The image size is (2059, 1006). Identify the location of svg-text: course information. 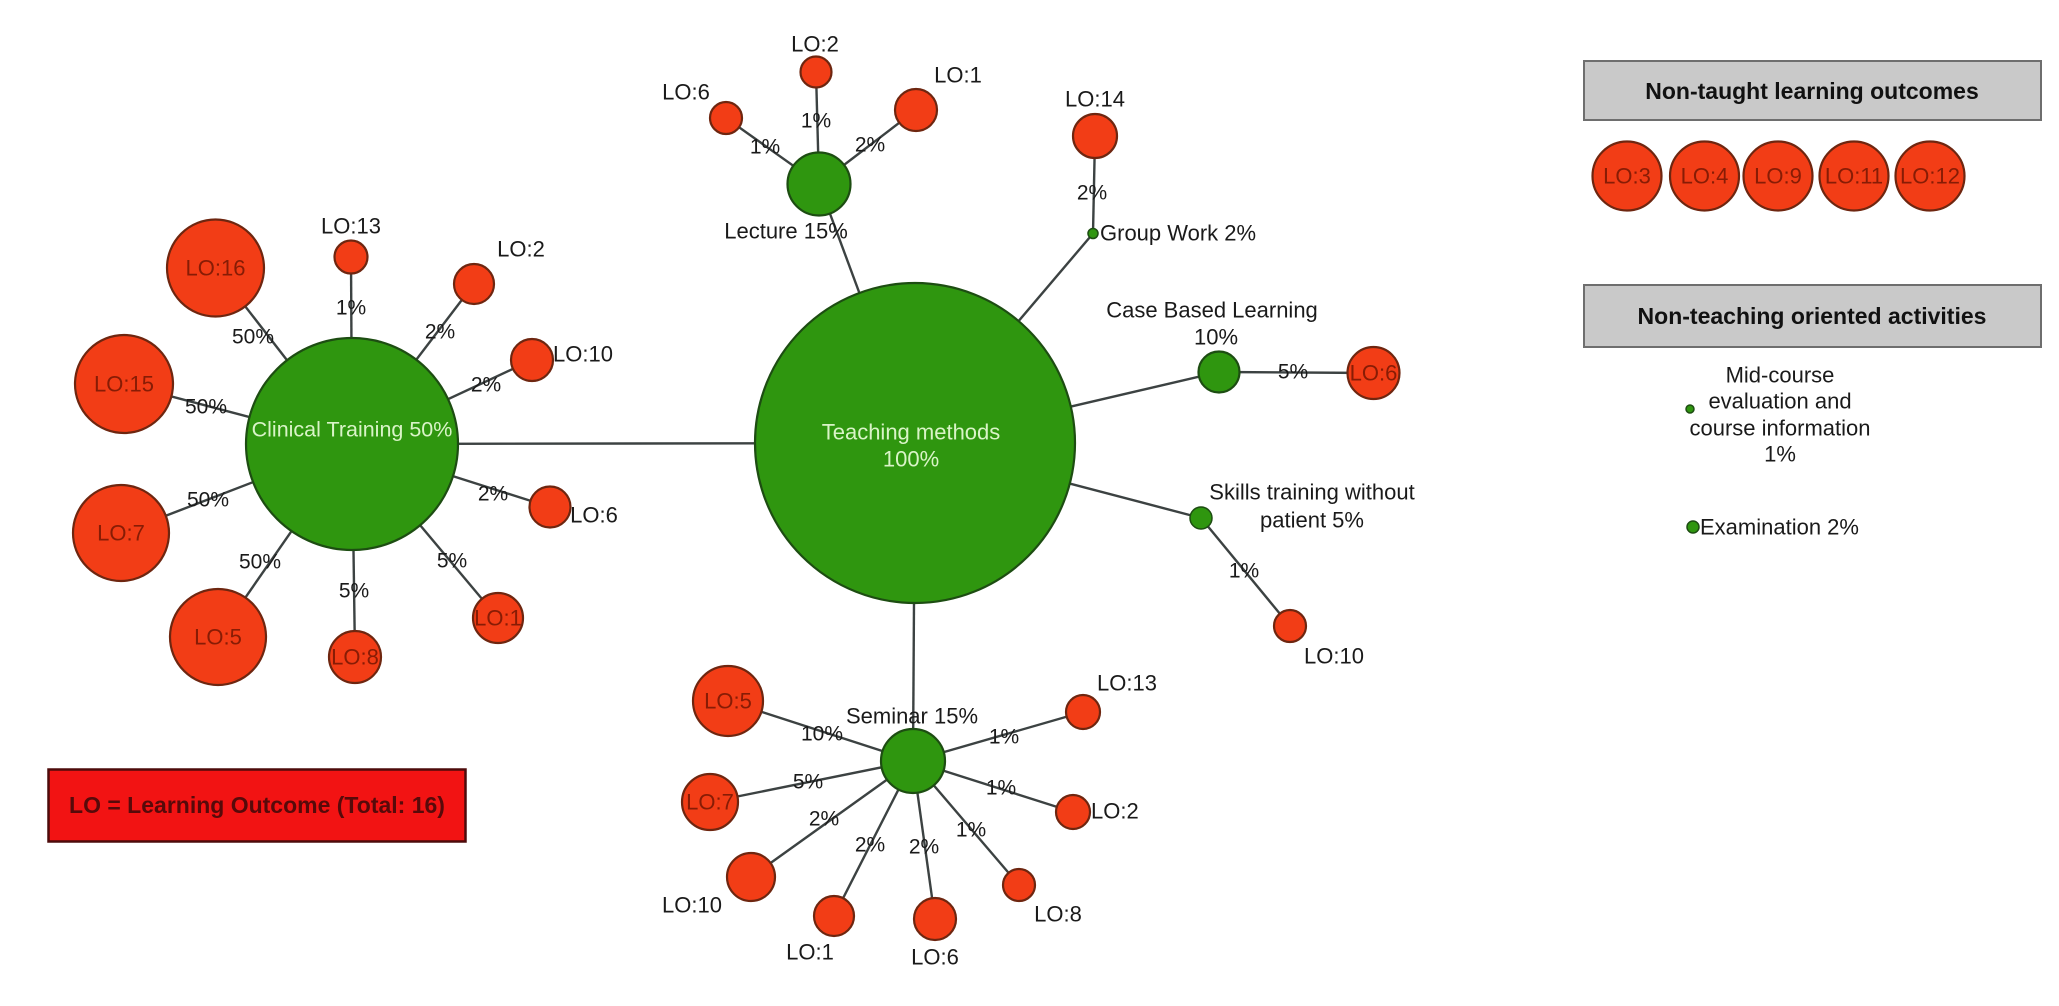
(1780, 428).